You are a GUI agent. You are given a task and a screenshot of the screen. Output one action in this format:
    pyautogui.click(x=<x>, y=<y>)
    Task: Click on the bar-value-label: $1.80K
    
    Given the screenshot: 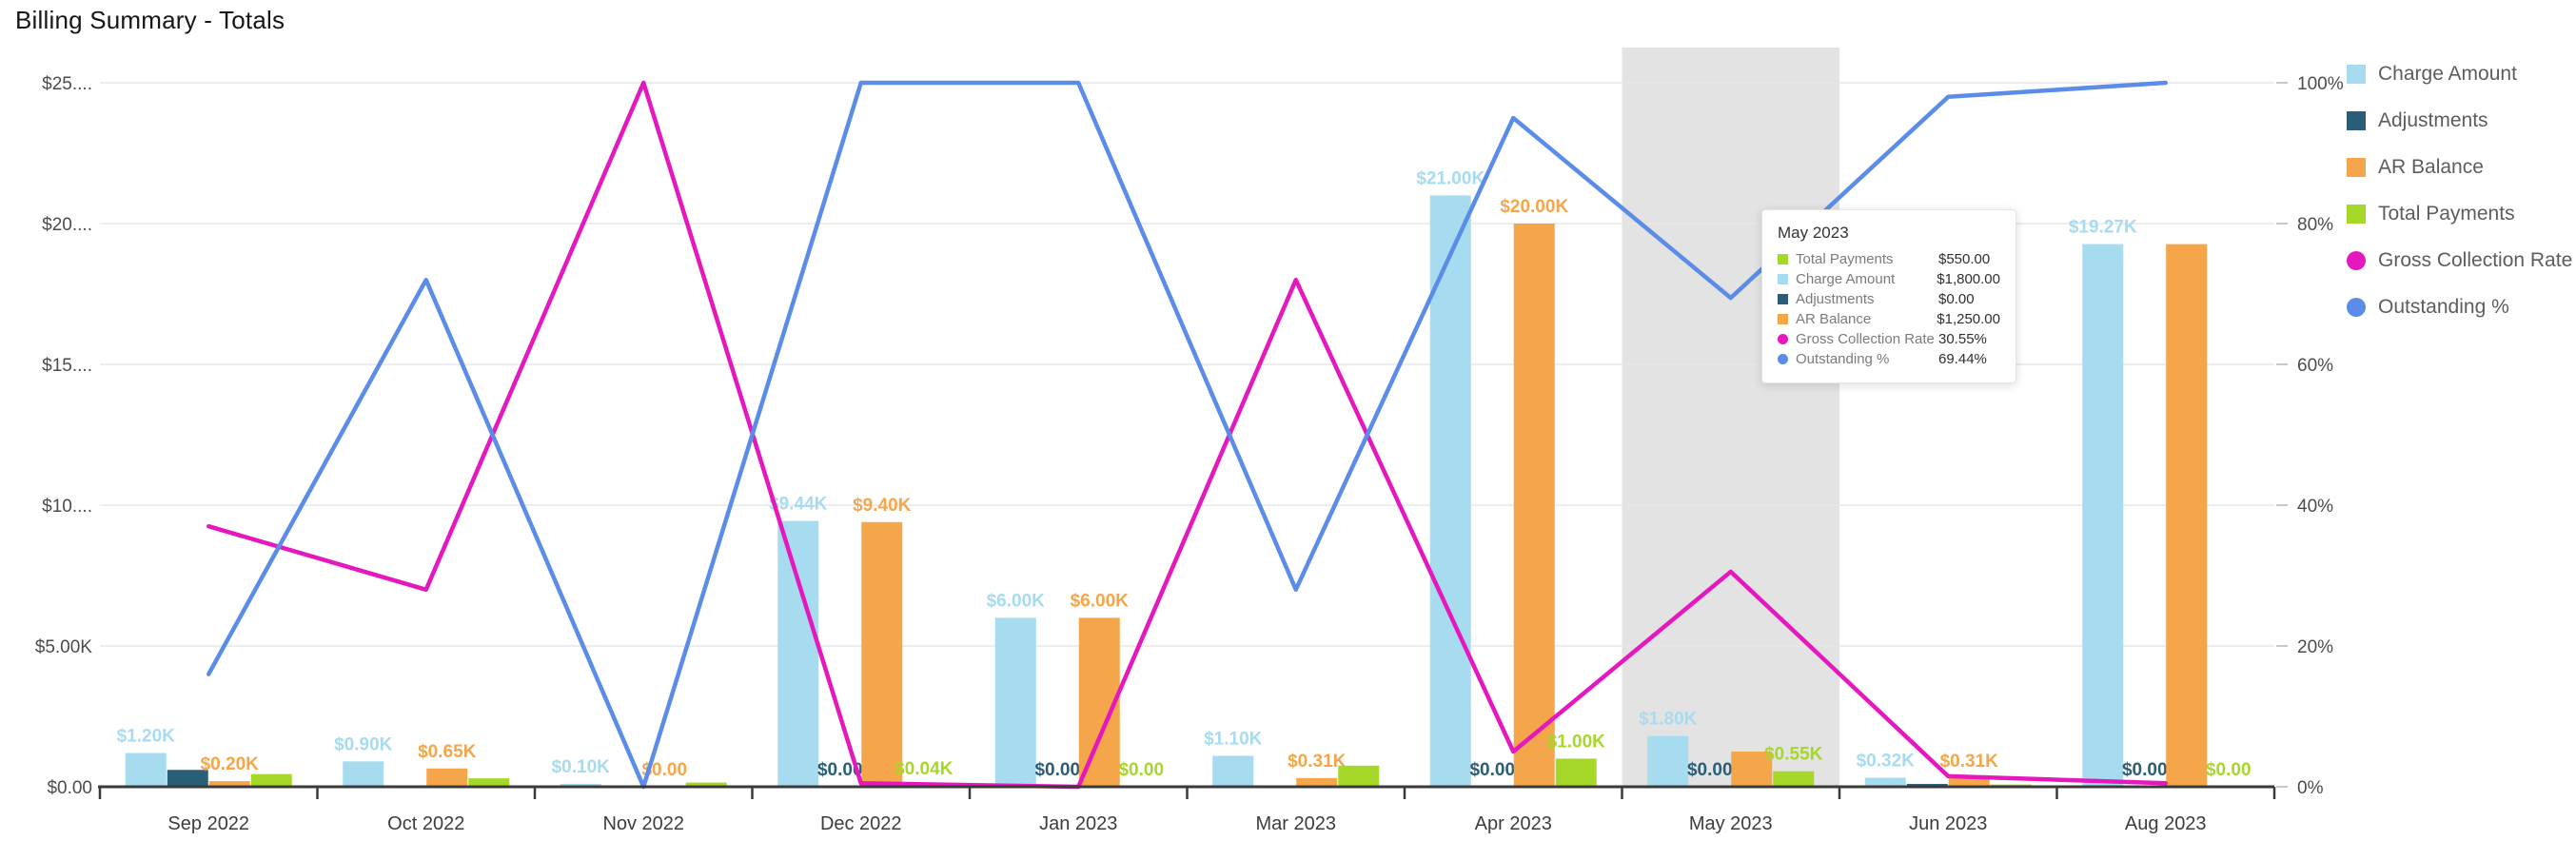 What is the action you would take?
    pyautogui.click(x=1668, y=720)
    